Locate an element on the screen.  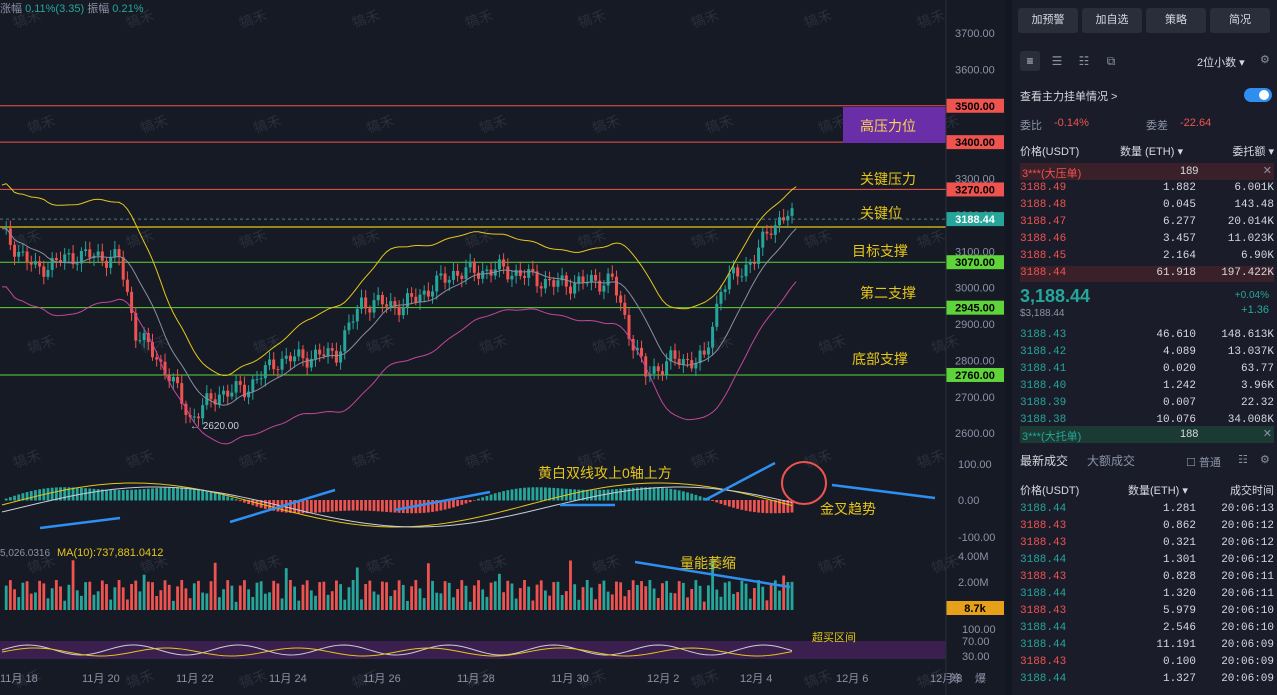
volume-note: 量能萎缩 is located at coordinates (708, 563).